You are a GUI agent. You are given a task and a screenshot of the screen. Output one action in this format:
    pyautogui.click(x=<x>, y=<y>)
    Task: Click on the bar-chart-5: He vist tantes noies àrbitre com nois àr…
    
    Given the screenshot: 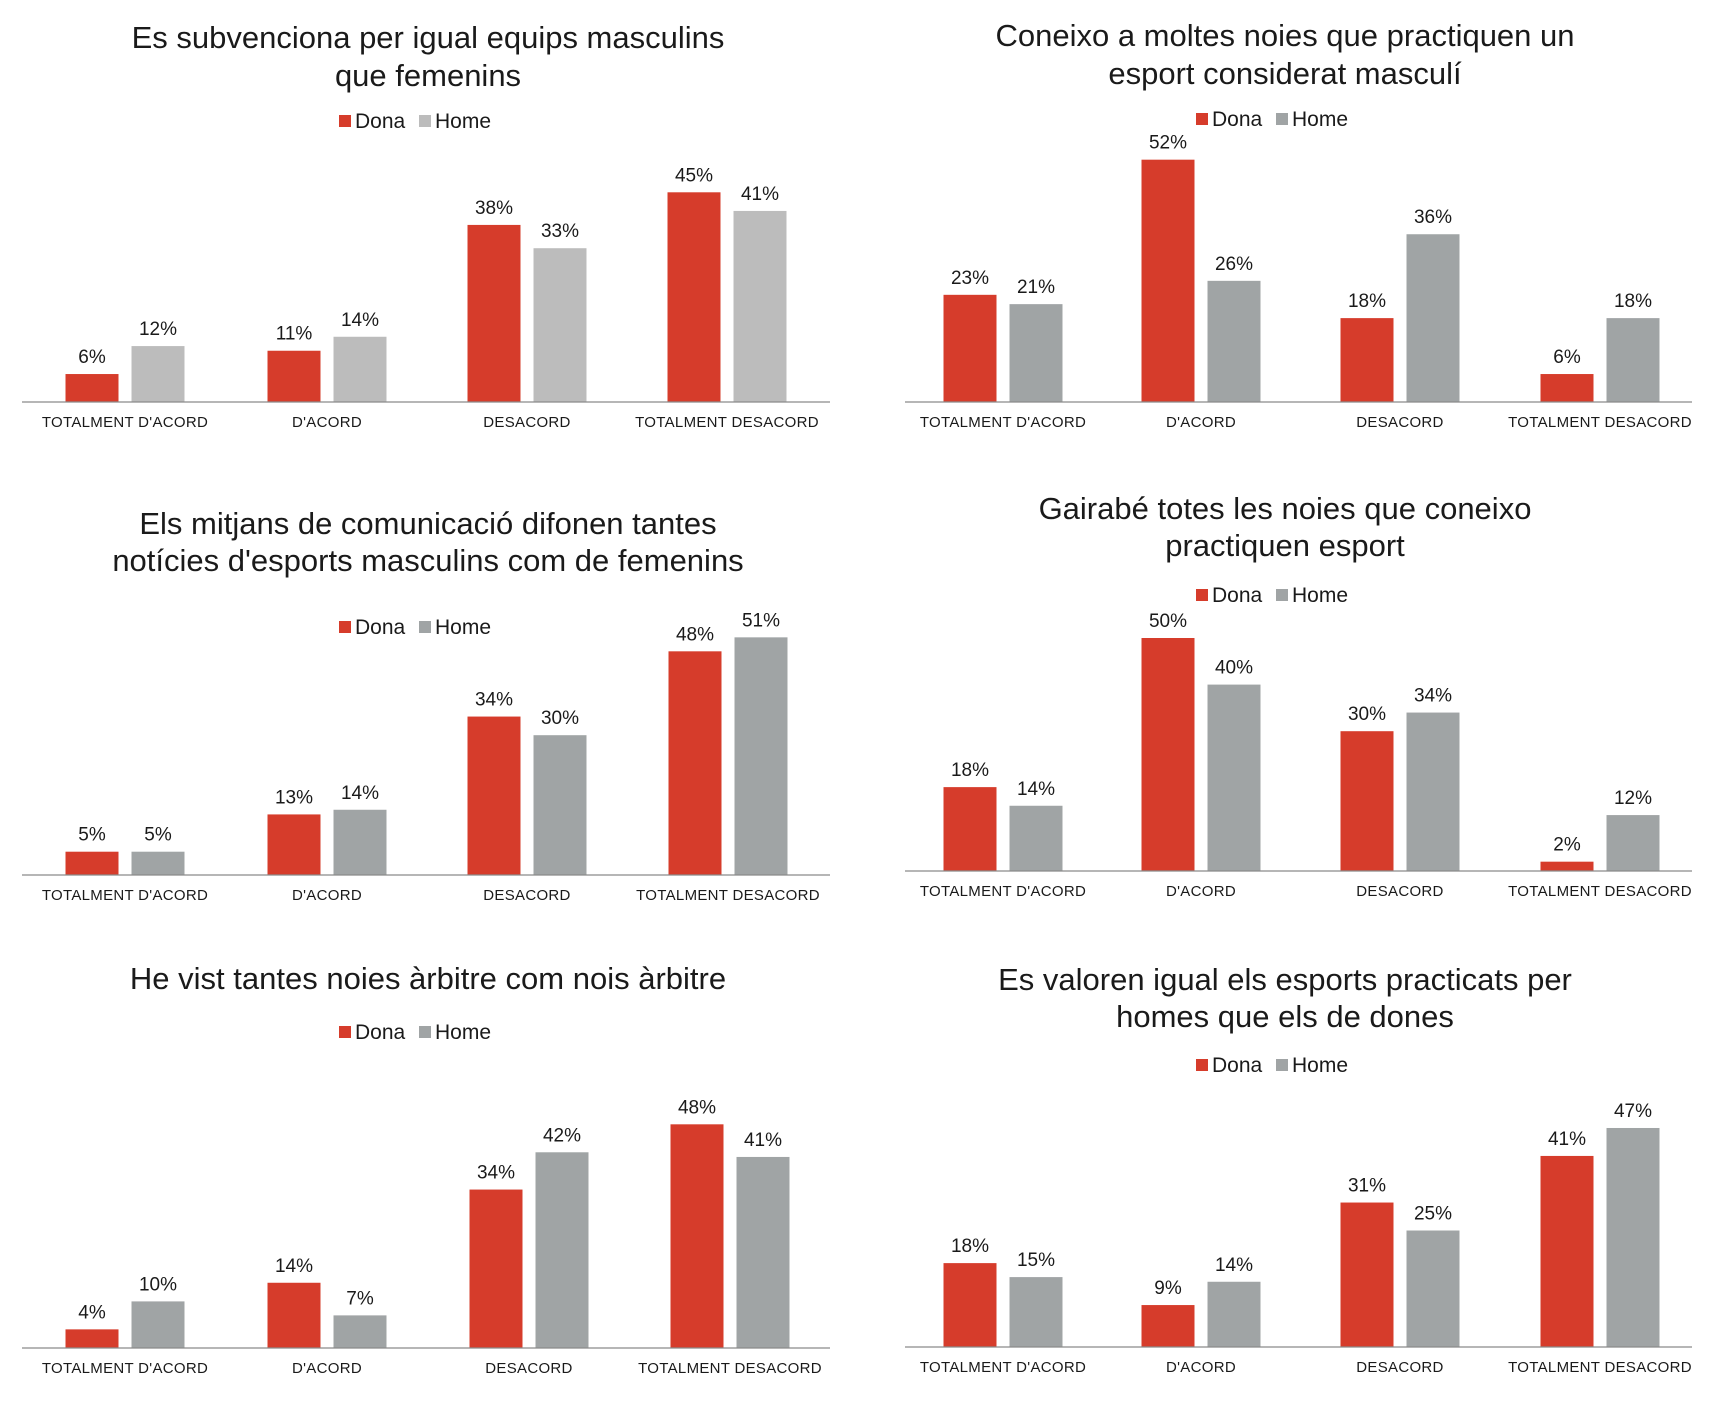 What is the action you would take?
    pyautogui.click(x=426, y=1169)
    